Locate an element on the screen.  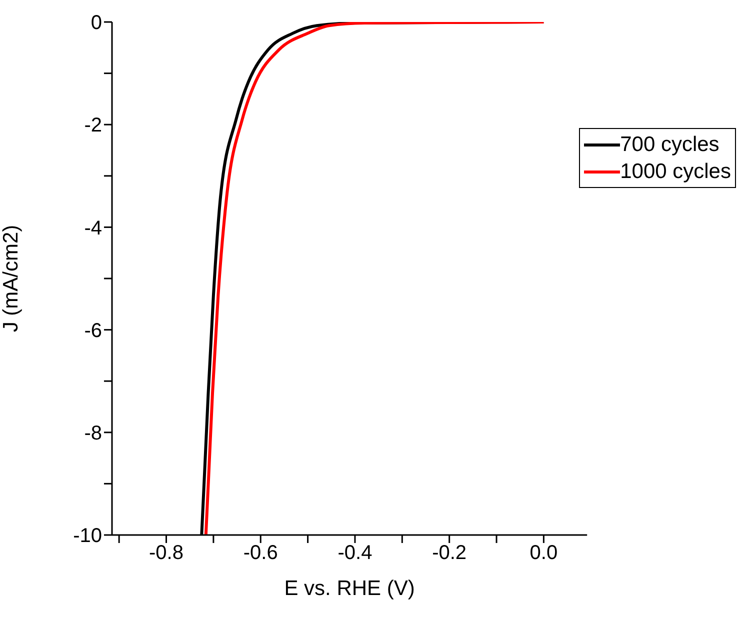
x-tick-label: -0.8 is located at coordinates (166, 553).